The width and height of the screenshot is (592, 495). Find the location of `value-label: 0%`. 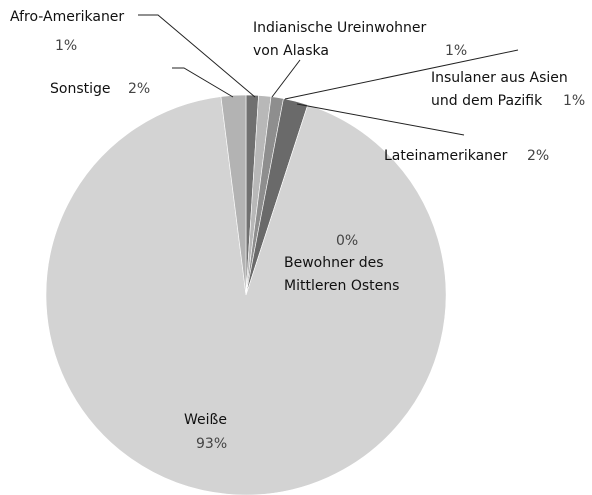

value-label: 0% is located at coordinates (347, 241).